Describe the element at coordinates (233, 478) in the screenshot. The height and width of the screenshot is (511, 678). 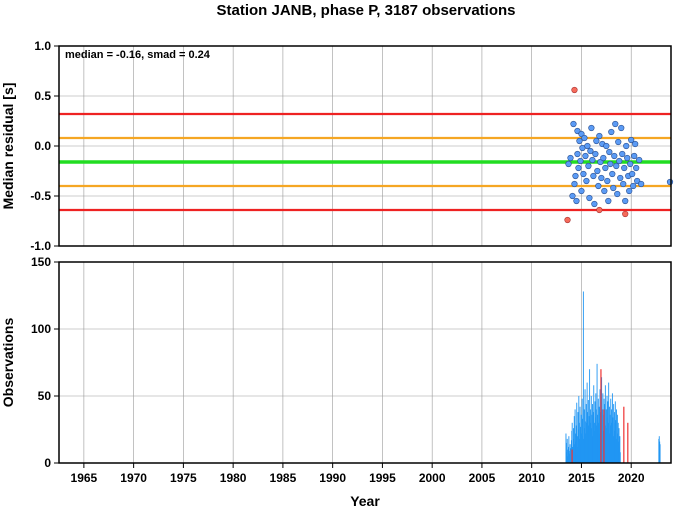
I see `x-tick-label-1980: 1980` at that location.